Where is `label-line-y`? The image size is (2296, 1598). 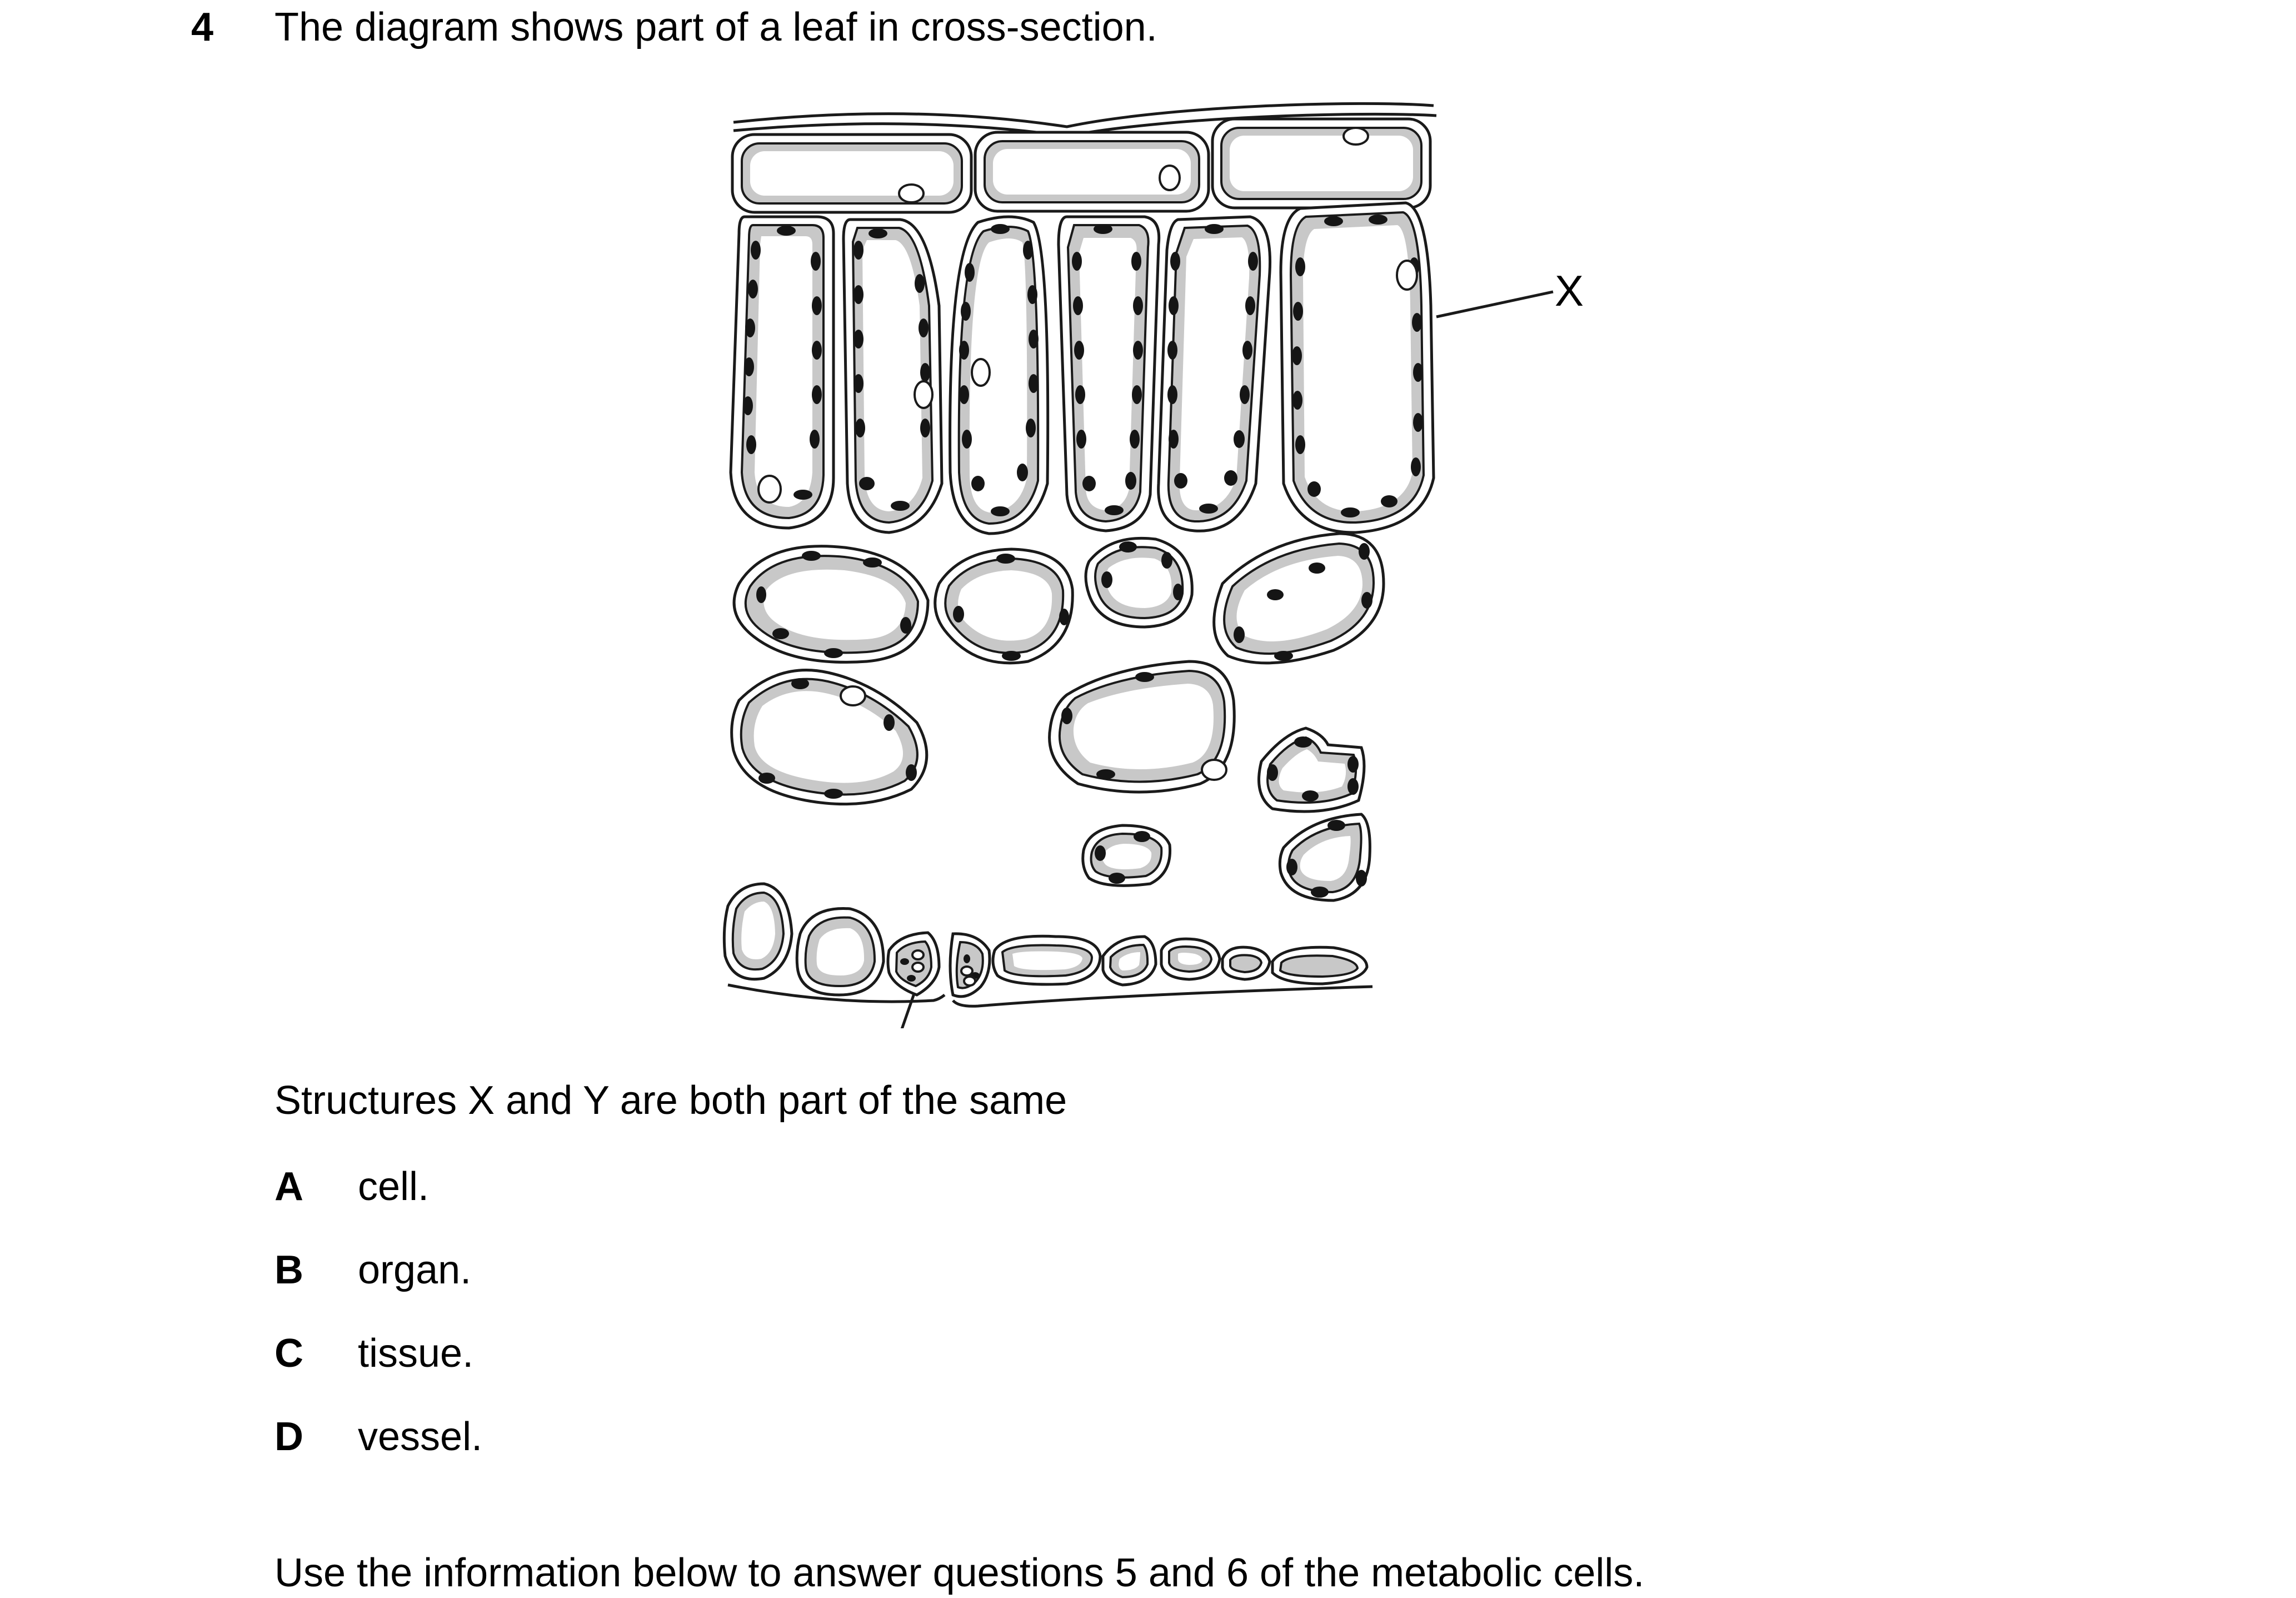 label-line-y is located at coordinates (908, 1010).